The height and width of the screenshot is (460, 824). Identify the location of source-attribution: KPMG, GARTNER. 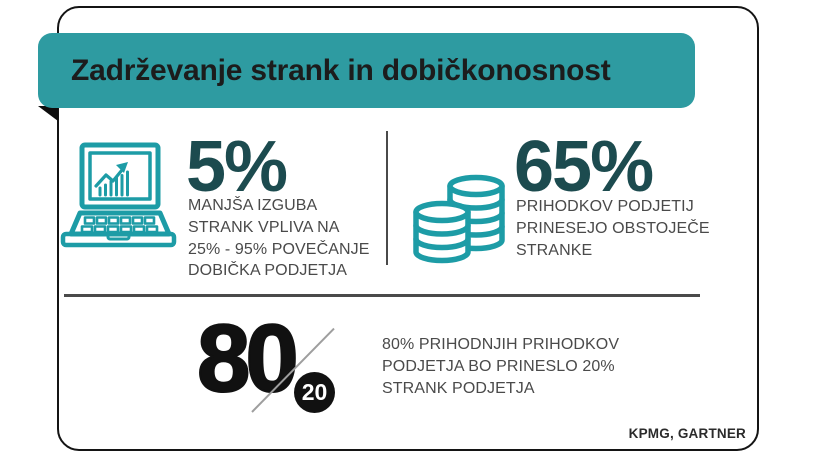
(687, 433).